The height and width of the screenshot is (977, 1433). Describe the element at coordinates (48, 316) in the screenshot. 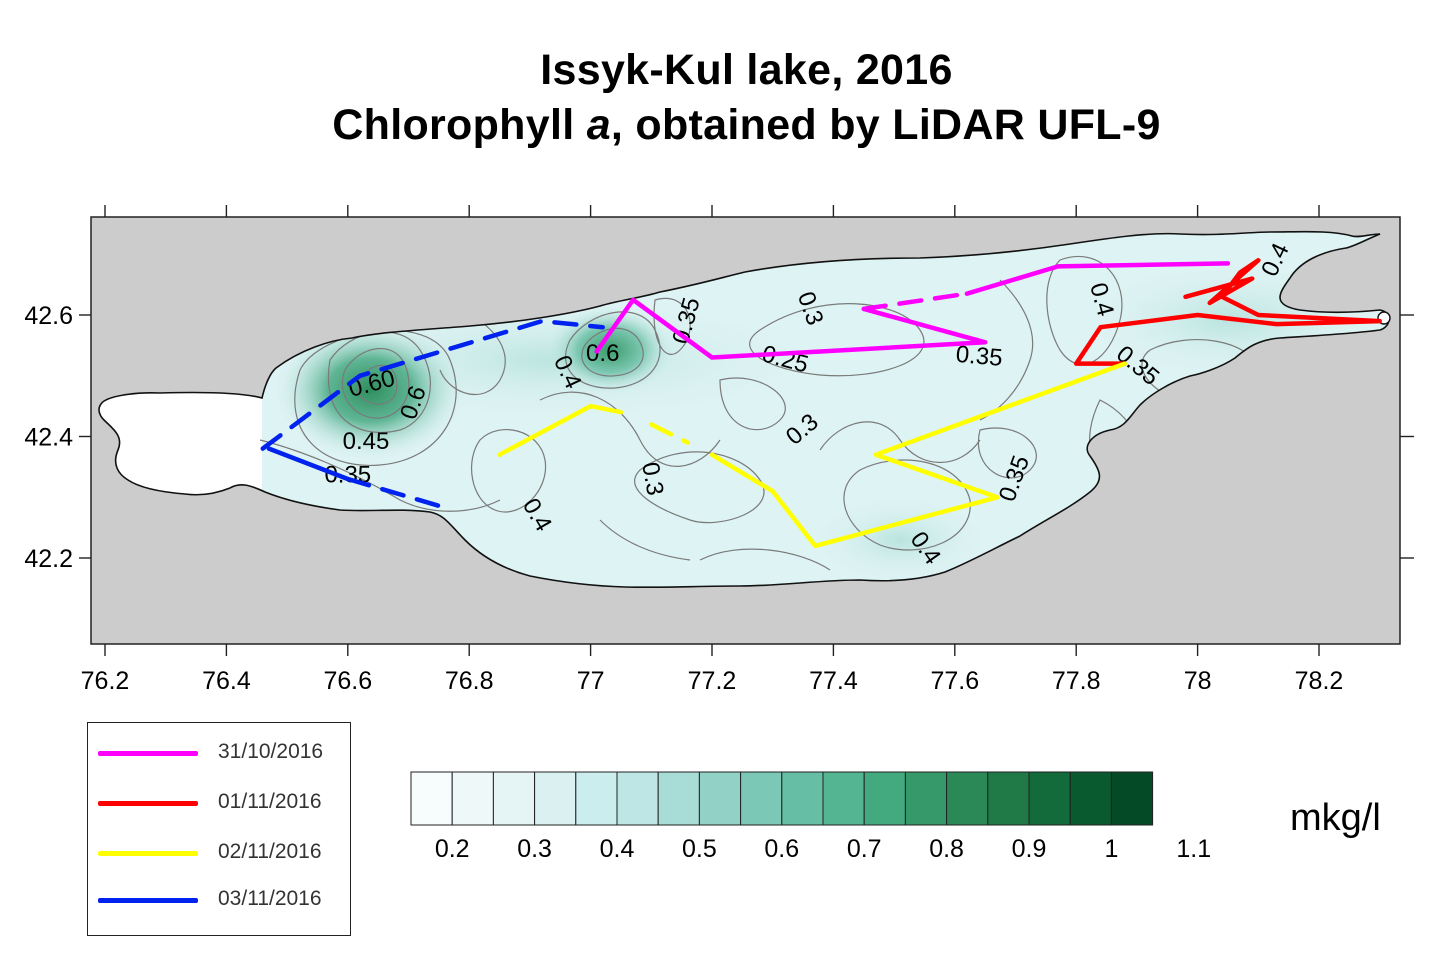

I see `y-tick-label: 42.6` at that location.